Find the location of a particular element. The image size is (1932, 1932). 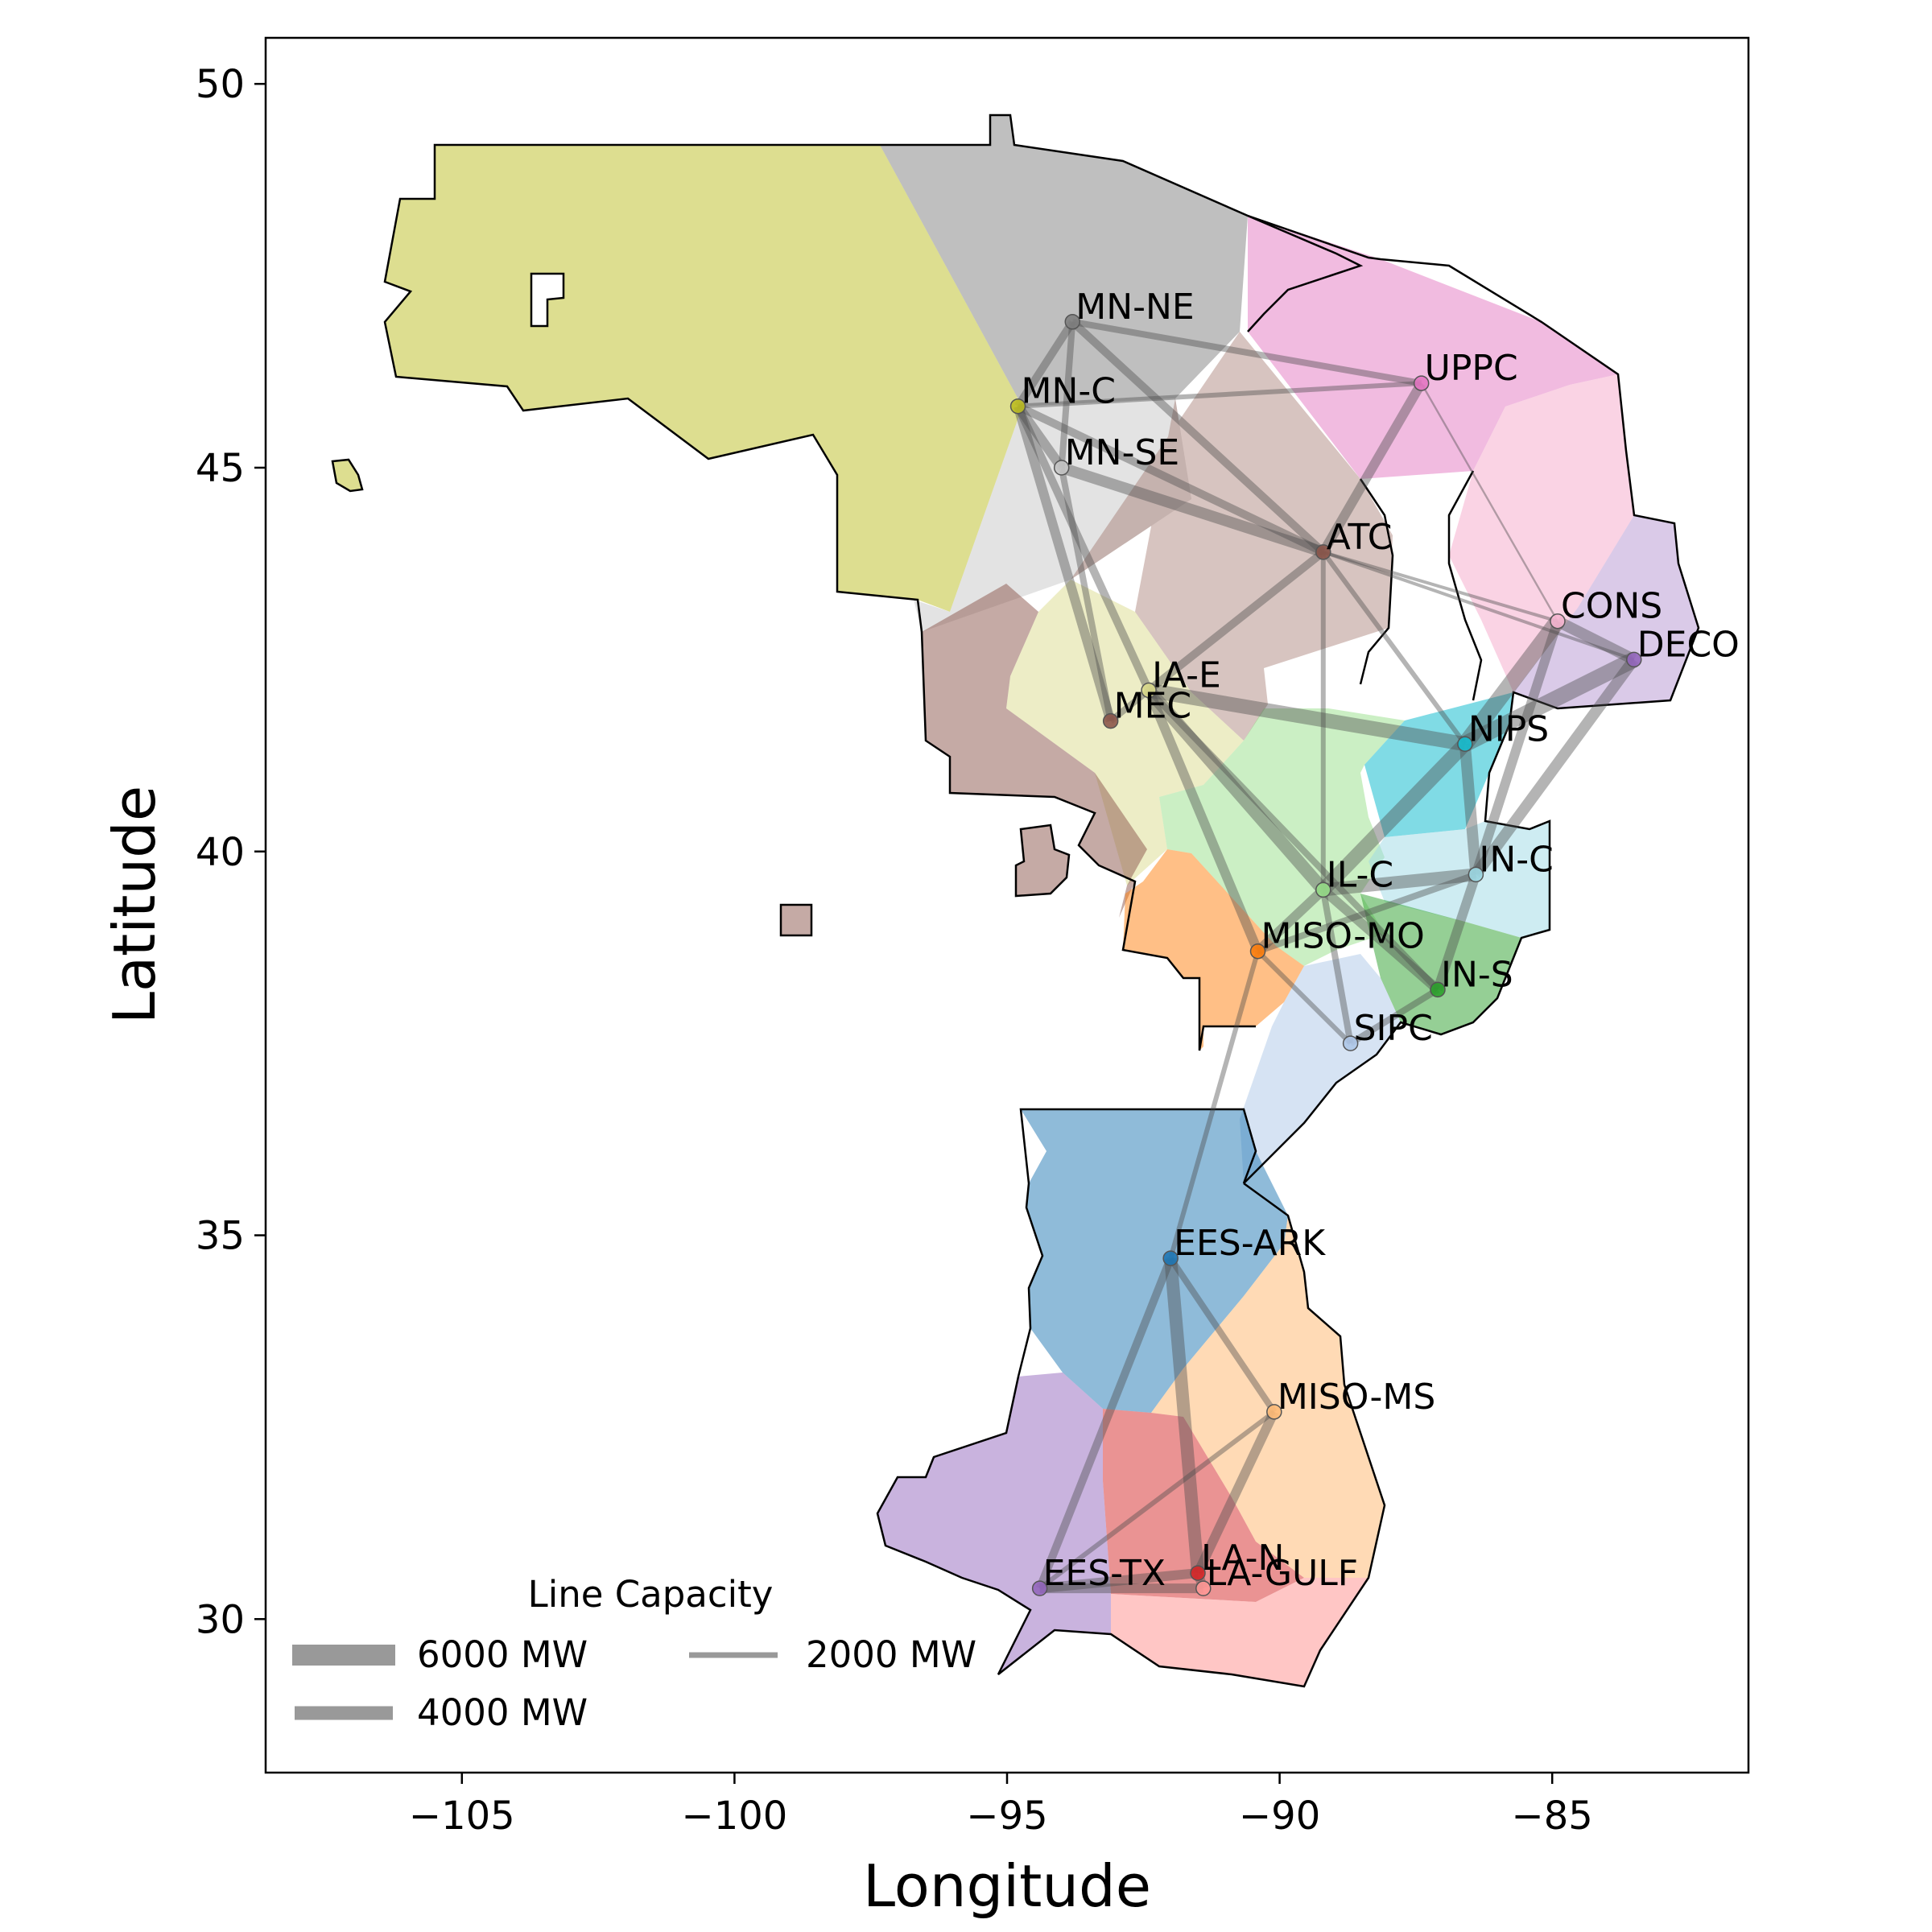

line-mn-ne-mn-c is located at coordinates (1045, 364).